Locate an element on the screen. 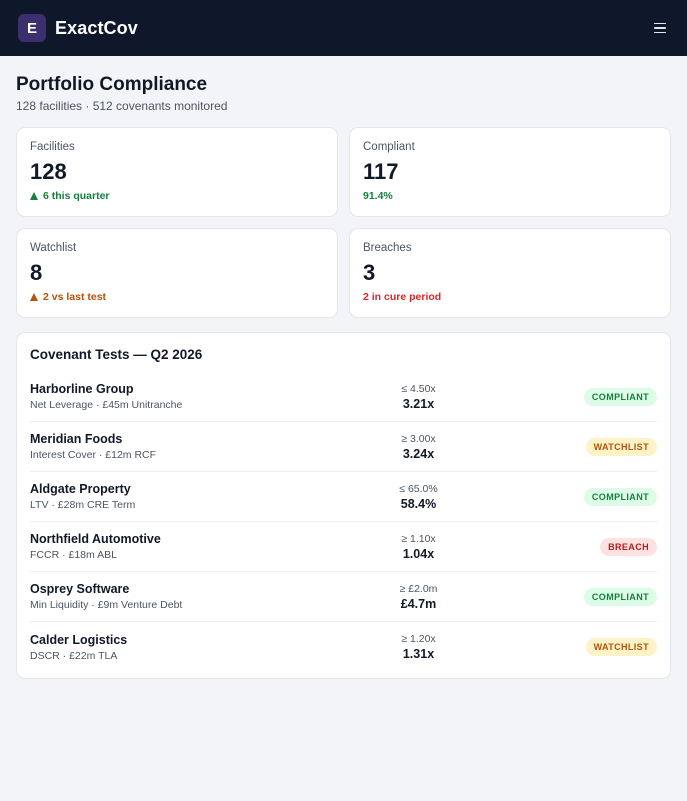 Image resolution: width=687 pixels, height=801 pixels. facility-name: Aldgate Property is located at coordinates (80, 489).